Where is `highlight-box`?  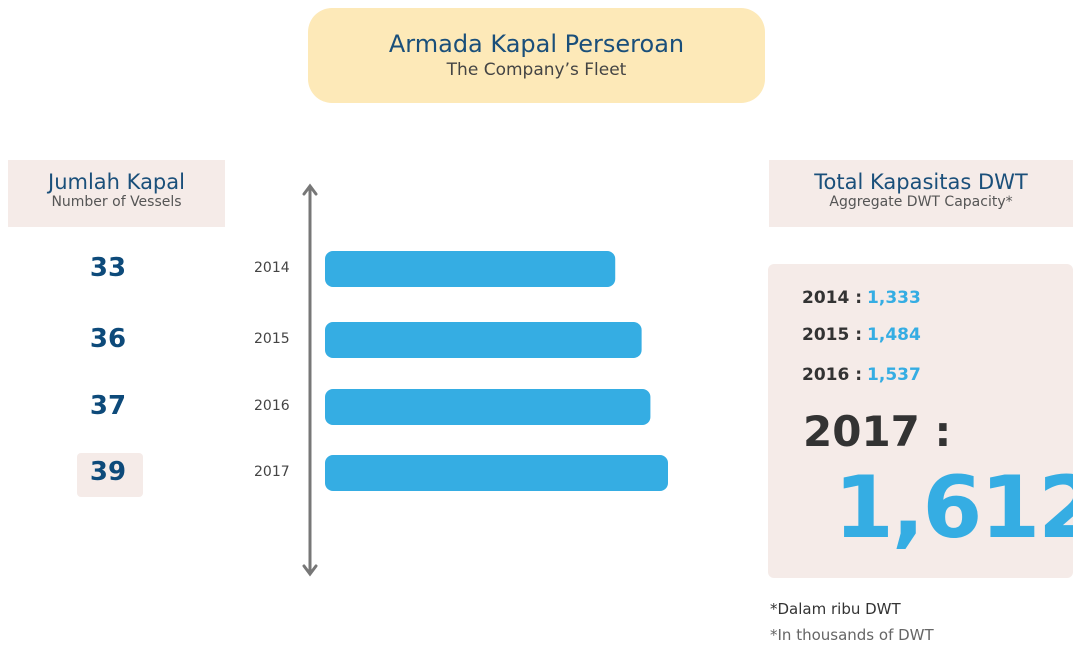
highlight-box is located at coordinates (110, 475).